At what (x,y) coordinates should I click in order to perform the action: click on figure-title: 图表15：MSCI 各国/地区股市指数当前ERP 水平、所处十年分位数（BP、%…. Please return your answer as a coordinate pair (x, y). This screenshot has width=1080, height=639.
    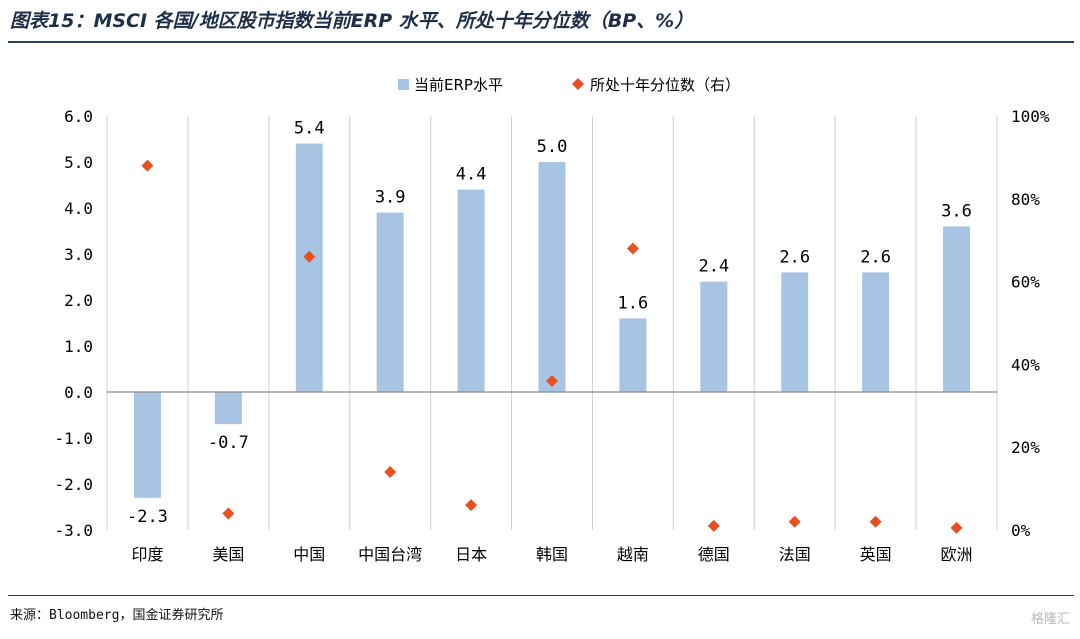
    Looking at the image, I should click on (352, 21).